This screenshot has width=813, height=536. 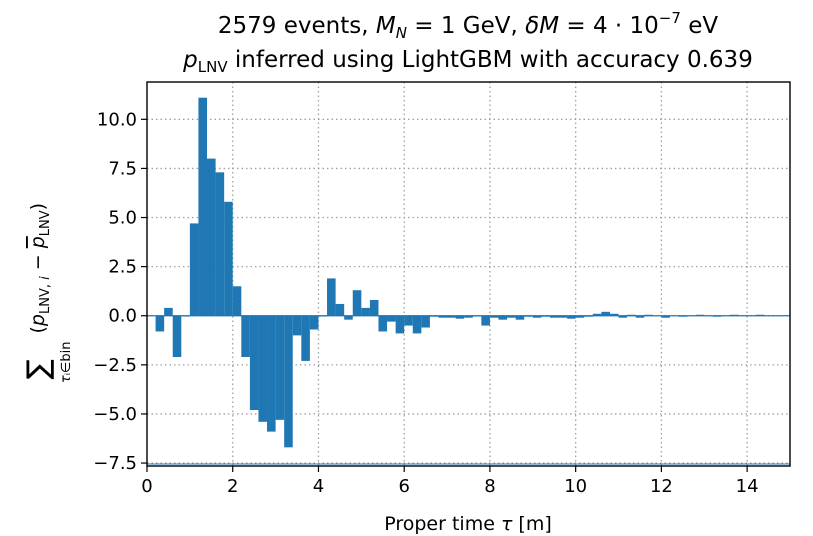 What do you see at coordinates (661, 486) in the screenshot?
I see `x-tick-label: 12` at bounding box center [661, 486].